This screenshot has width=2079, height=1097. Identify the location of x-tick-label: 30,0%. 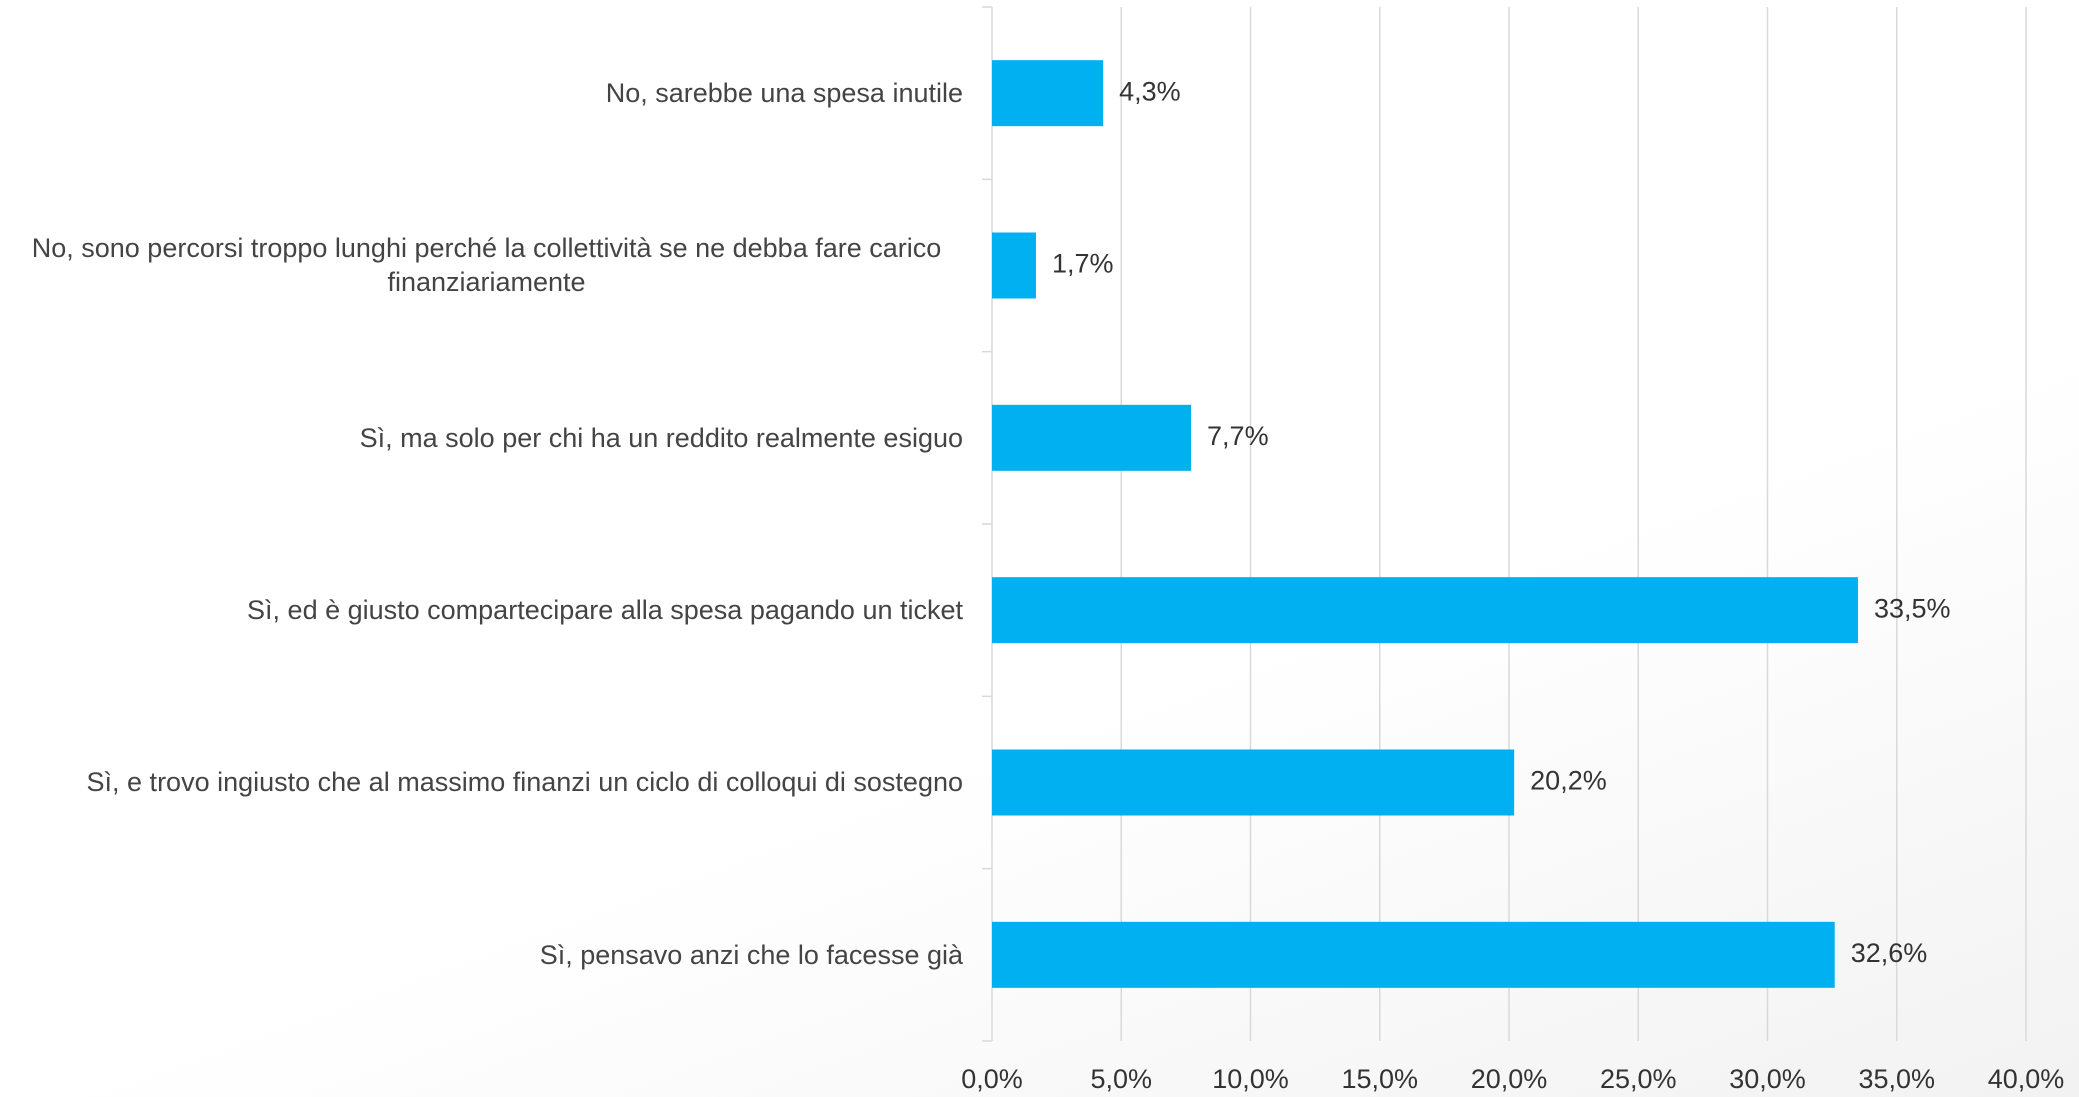
(1767, 1079).